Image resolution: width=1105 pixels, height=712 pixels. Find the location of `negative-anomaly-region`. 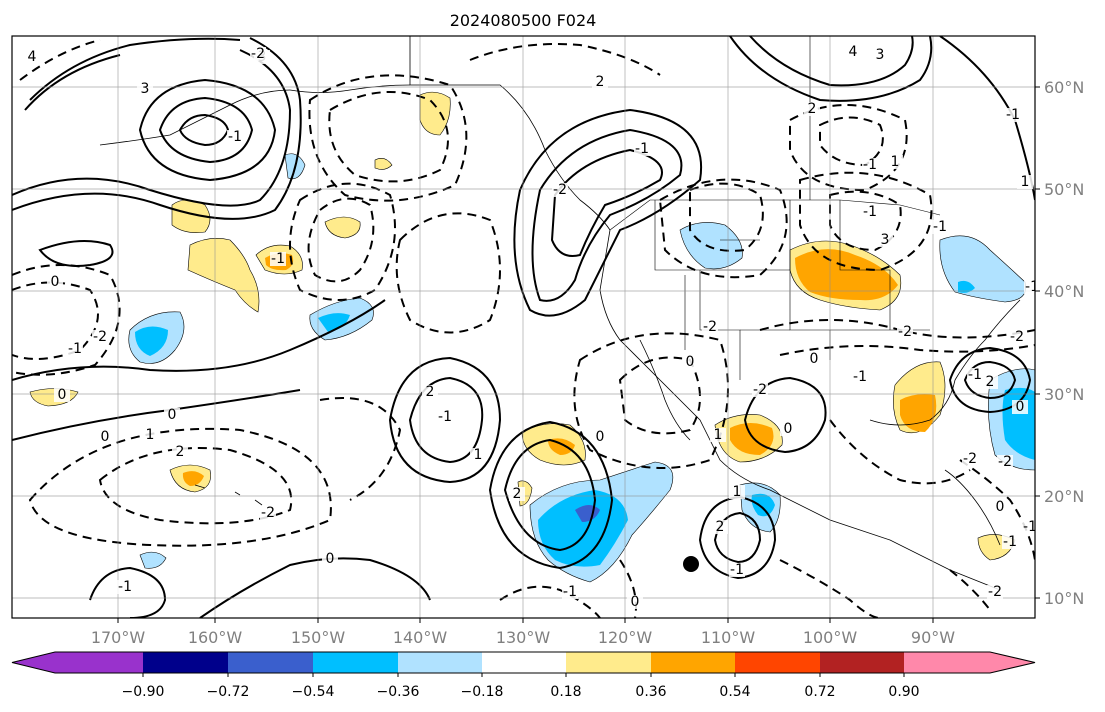

negative-anomaly-region is located at coordinates (983, 269).